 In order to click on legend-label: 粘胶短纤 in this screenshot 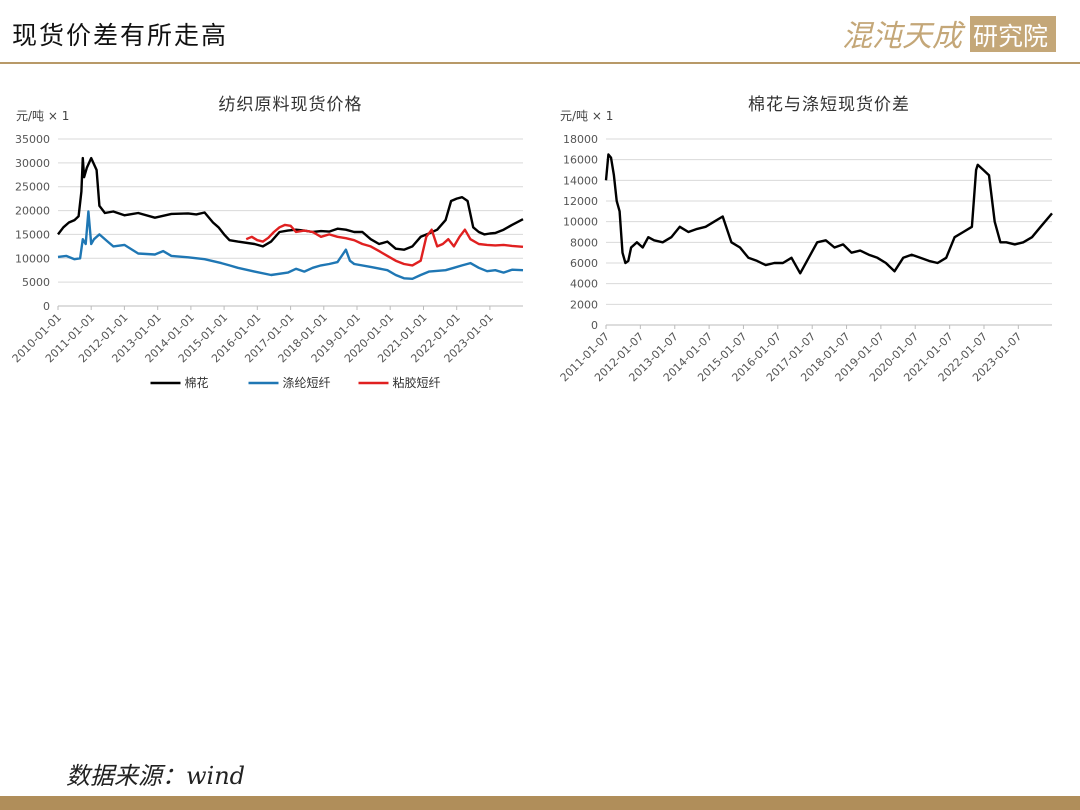, I will do `click(417, 382)`.